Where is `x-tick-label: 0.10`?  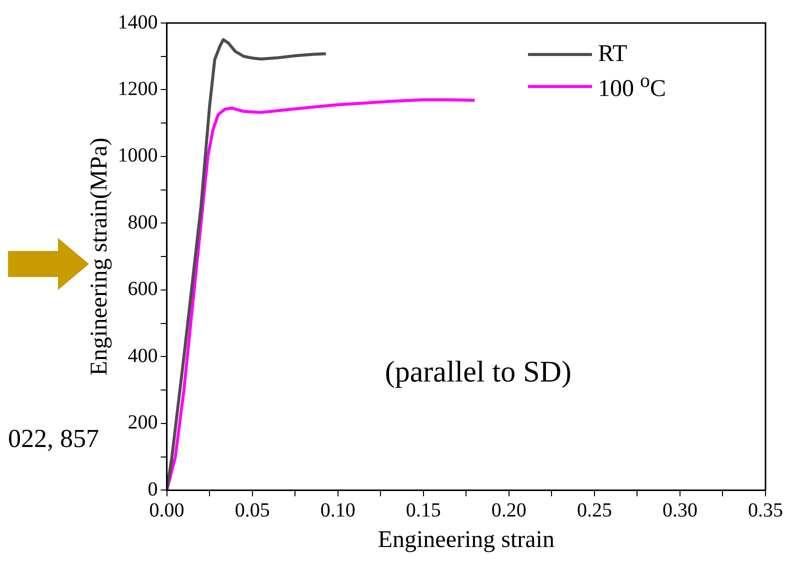 x-tick-label: 0.10 is located at coordinates (338, 510).